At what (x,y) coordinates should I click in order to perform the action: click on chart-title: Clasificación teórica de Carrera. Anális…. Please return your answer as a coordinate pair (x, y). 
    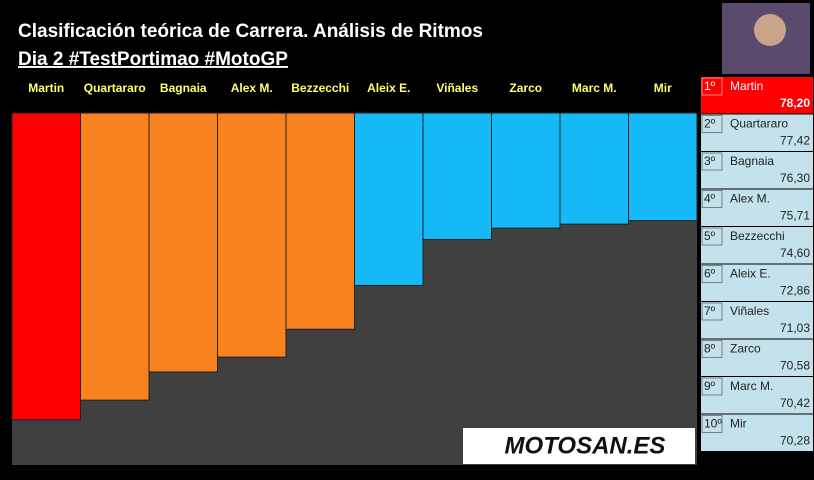
    Looking at the image, I should click on (250, 31).